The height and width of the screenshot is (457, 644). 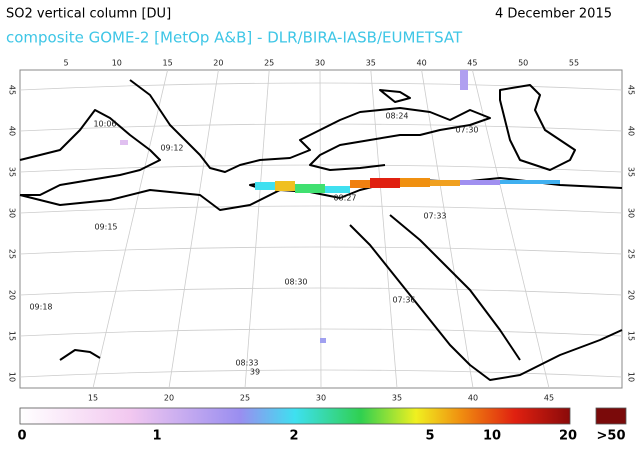 What do you see at coordinates (611, 416) in the screenshot?
I see `colorbar-overflow` at bounding box center [611, 416].